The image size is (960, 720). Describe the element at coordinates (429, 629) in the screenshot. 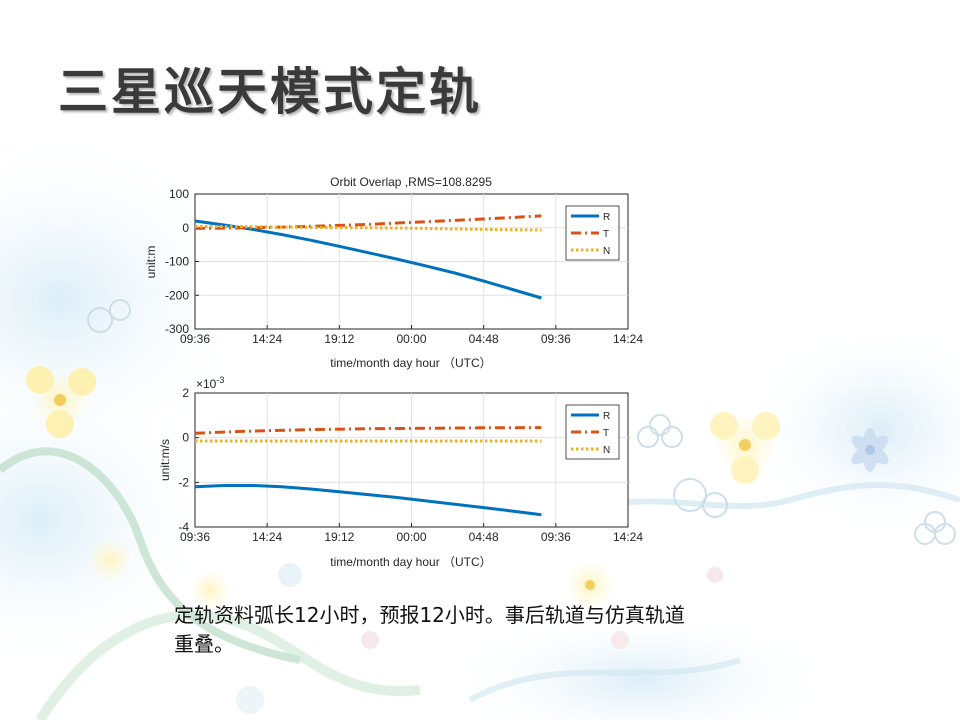

I see `caption-text: 定轨资料弧长12小时，预报12小时。事后轨道与仿真轨道重叠。` at that location.